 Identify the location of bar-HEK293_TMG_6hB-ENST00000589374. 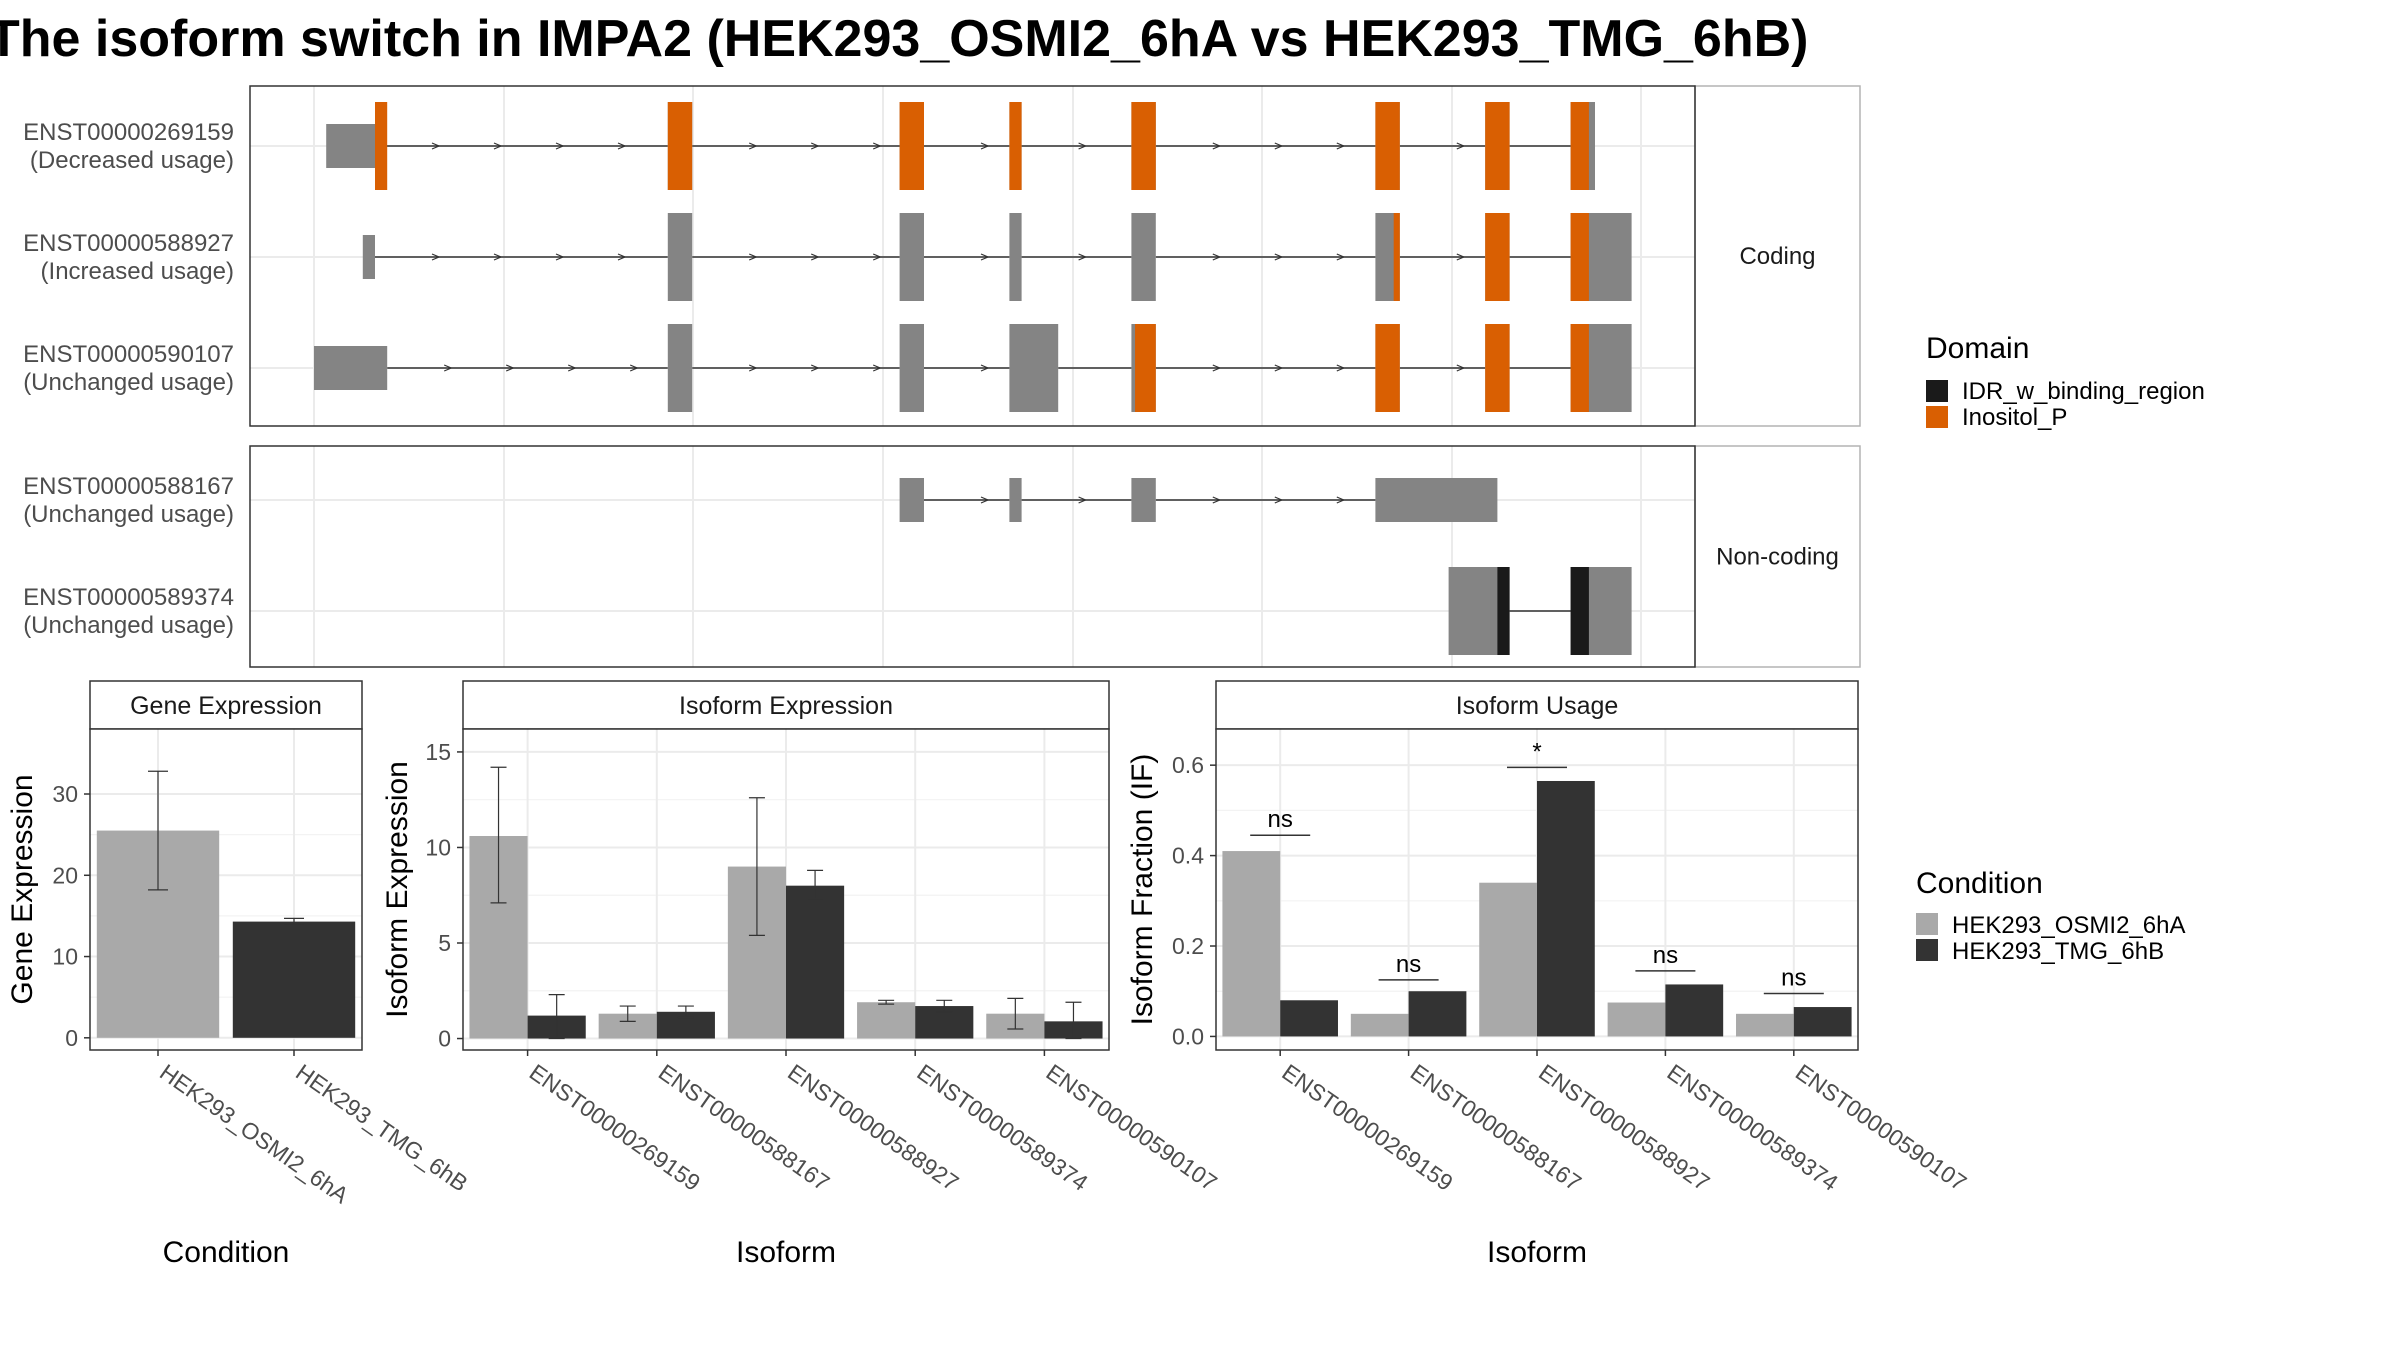
(1694, 1010).